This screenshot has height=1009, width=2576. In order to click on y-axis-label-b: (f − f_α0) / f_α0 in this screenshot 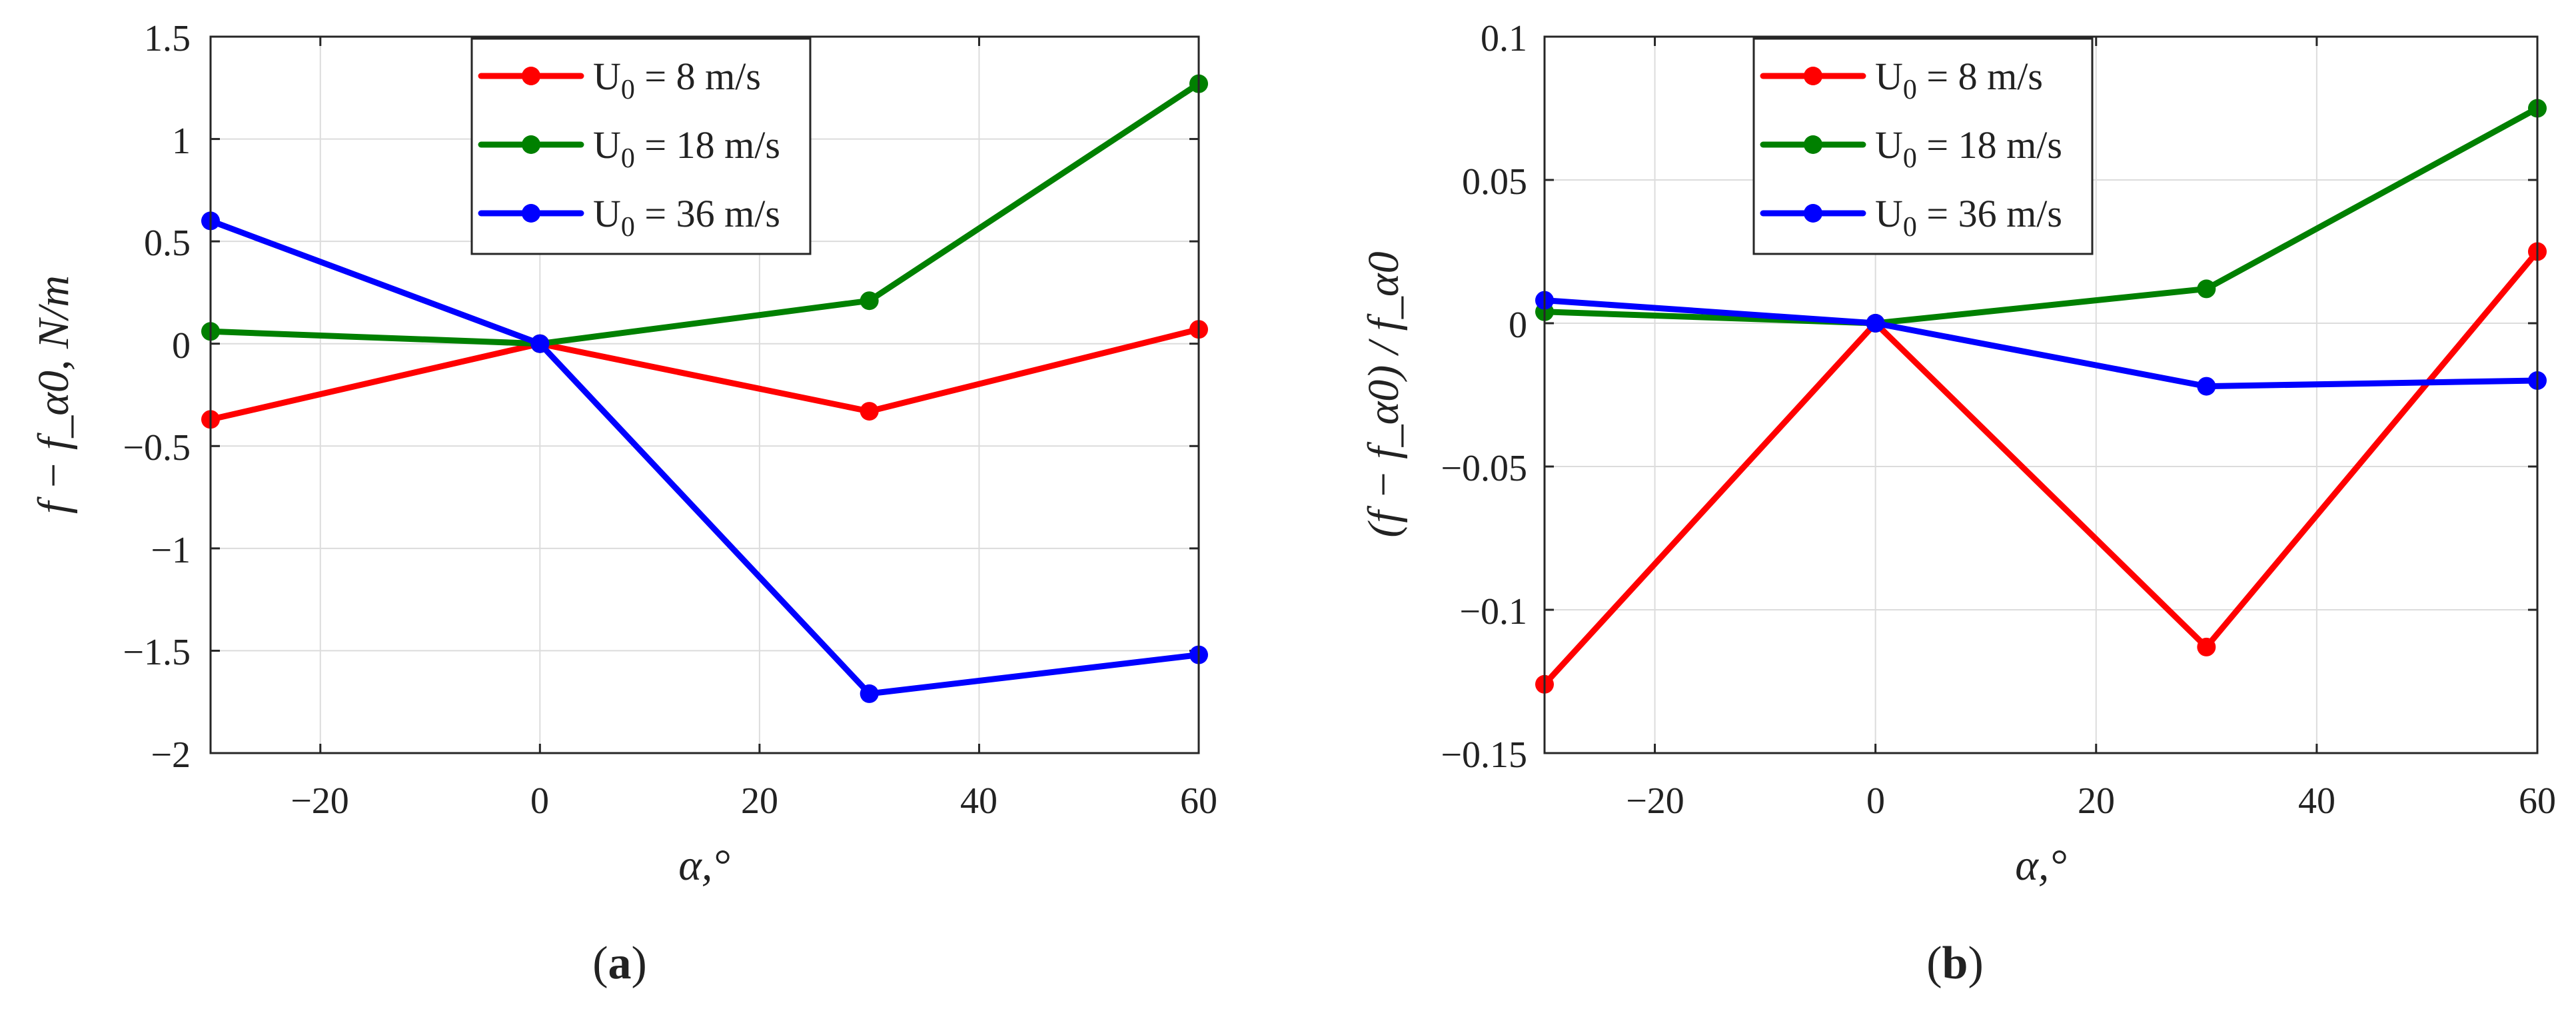, I will do `click(1383, 394)`.